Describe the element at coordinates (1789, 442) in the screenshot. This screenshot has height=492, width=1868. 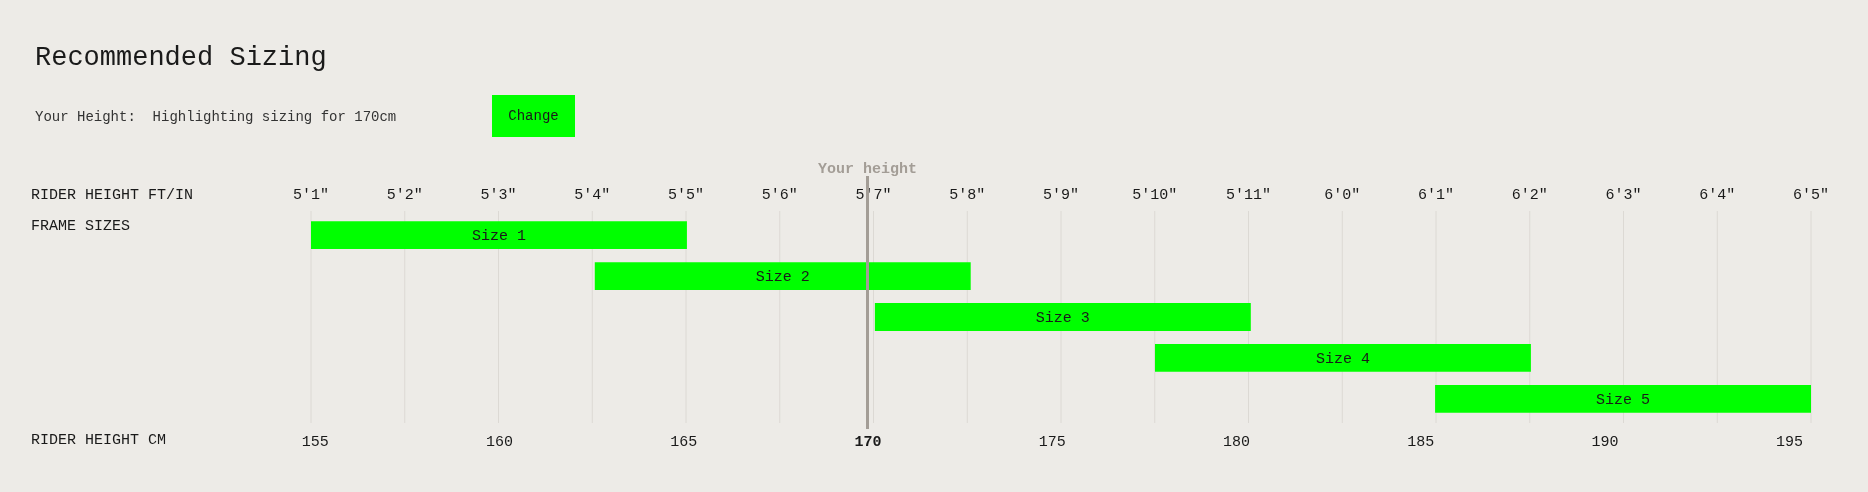
I see `x-tick-label: 195` at that location.